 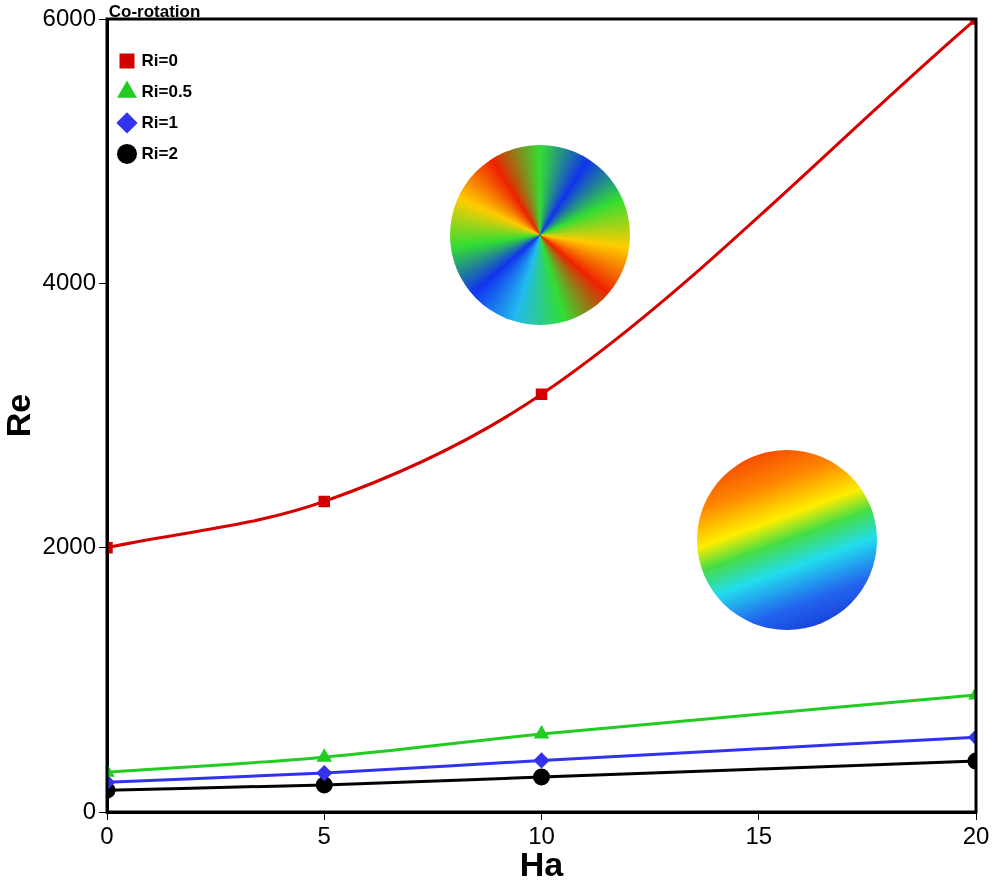 What do you see at coordinates (324, 836) in the screenshot?
I see `x-tick-label: 5` at bounding box center [324, 836].